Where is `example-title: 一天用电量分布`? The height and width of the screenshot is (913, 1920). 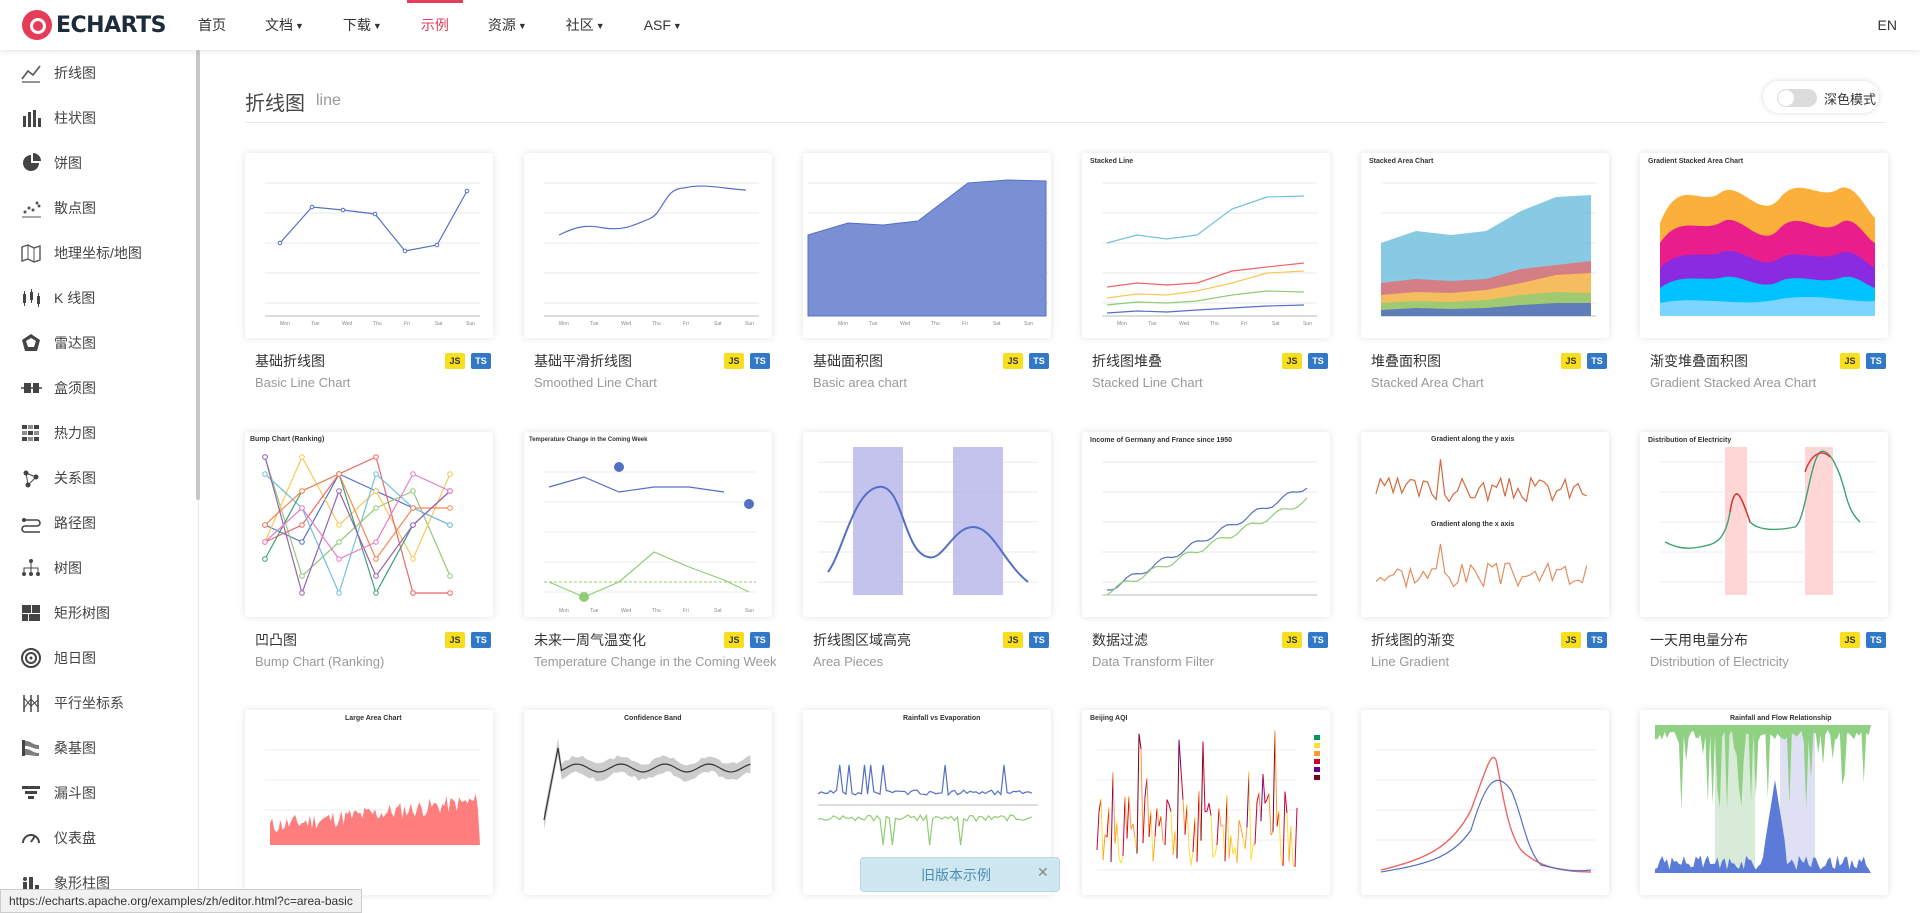
example-title: 一天用电量分布 is located at coordinates (1699, 640).